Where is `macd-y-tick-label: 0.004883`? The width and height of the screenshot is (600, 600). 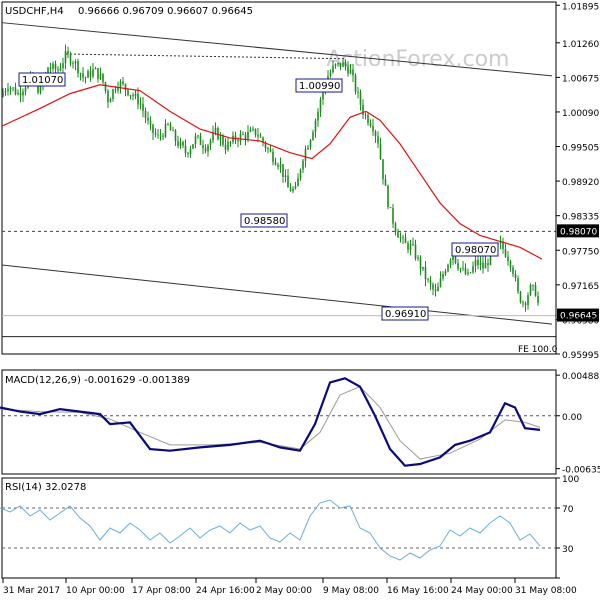
macd-y-tick-label: 0.004883 is located at coordinates (581, 377).